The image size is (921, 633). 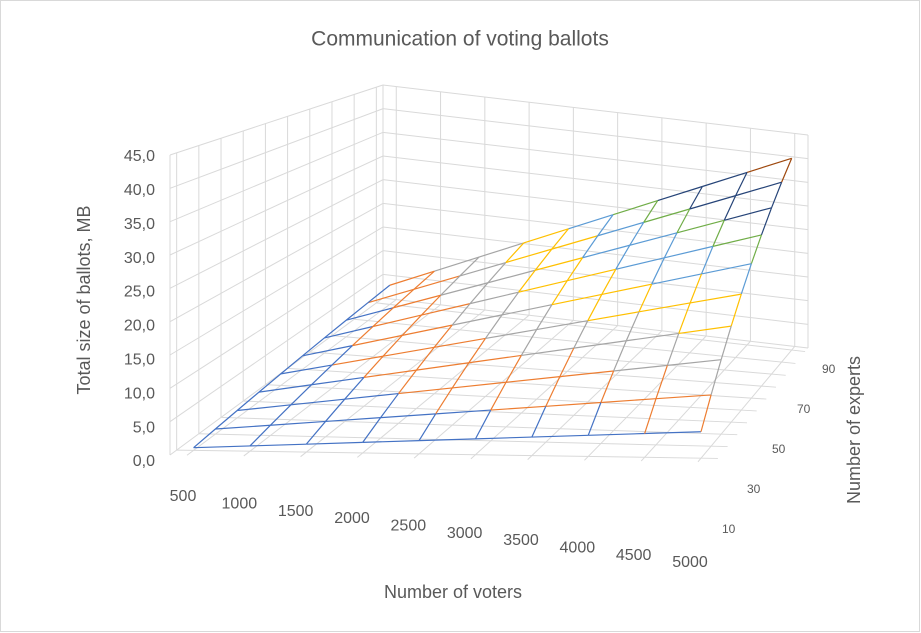 What do you see at coordinates (183, 496) in the screenshot?
I see `x-tick-label: 500` at bounding box center [183, 496].